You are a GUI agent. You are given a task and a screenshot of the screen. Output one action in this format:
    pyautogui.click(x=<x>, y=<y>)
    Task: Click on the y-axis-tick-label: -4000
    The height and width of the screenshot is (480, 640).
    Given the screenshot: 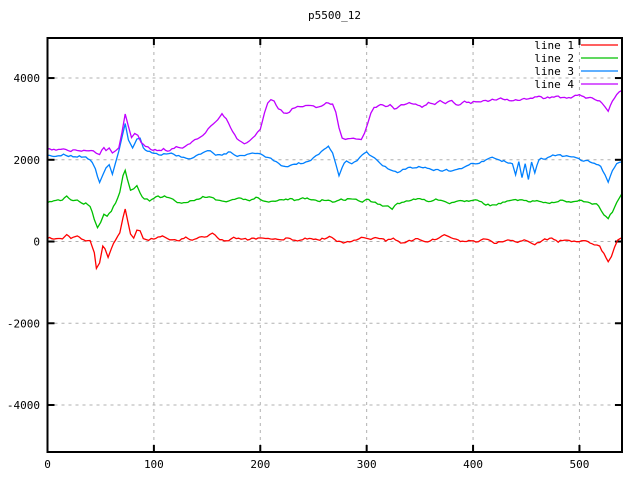 What is the action you would take?
    pyautogui.click(x=23, y=405)
    